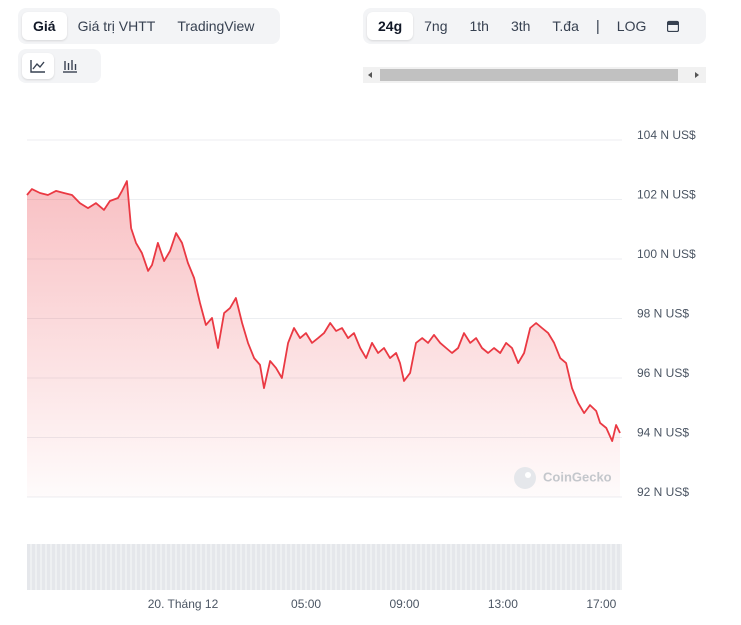 The height and width of the screenshot is (625, 741). I want to click on y-tick-label: 94 N US$, so click(663, 433).